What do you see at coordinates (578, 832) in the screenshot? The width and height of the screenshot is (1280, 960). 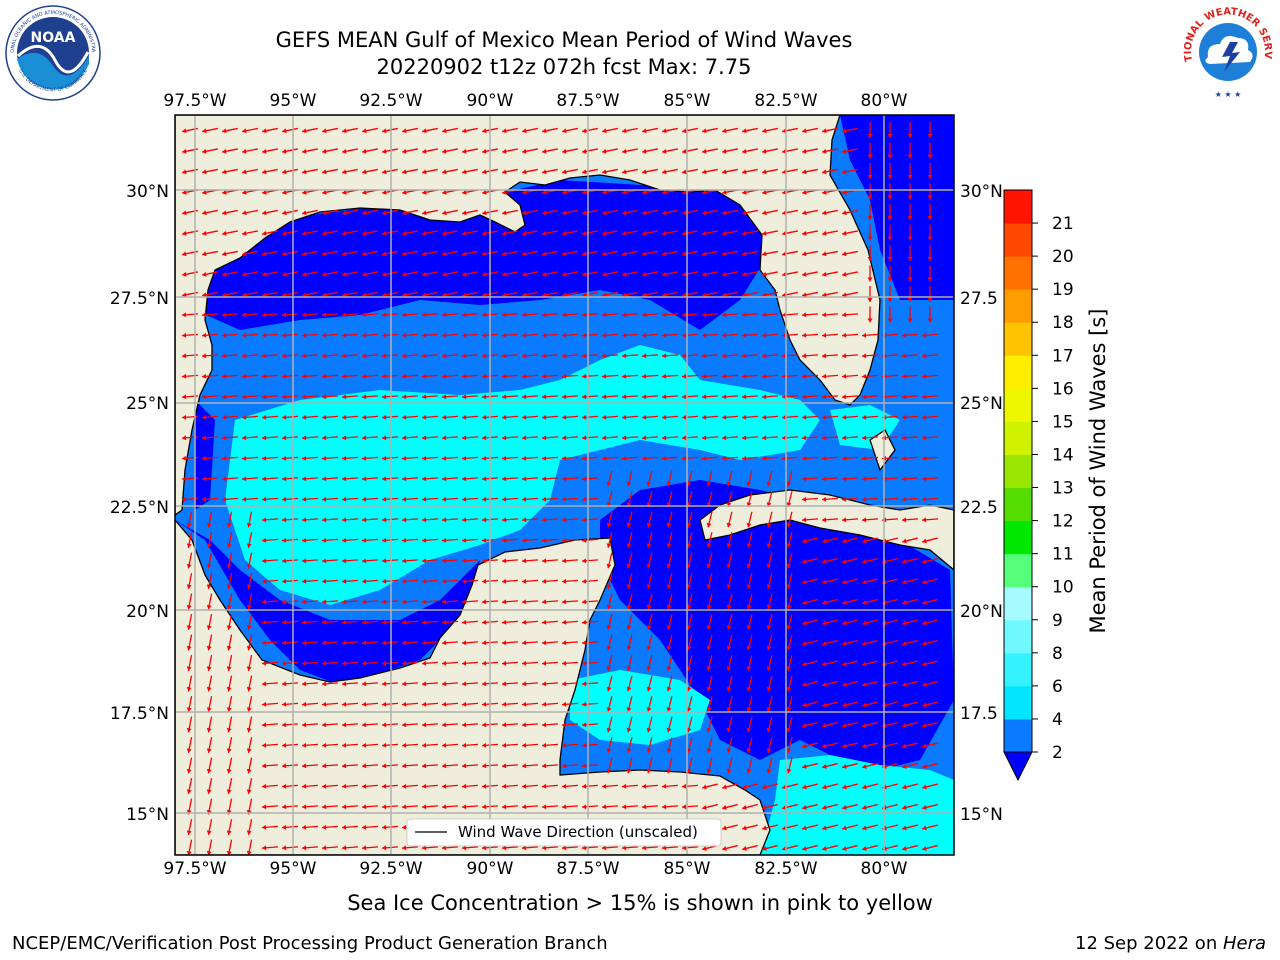 I see `legend-label: Wind Wave Direction (unscaled)` at bounding box center [578, 832].